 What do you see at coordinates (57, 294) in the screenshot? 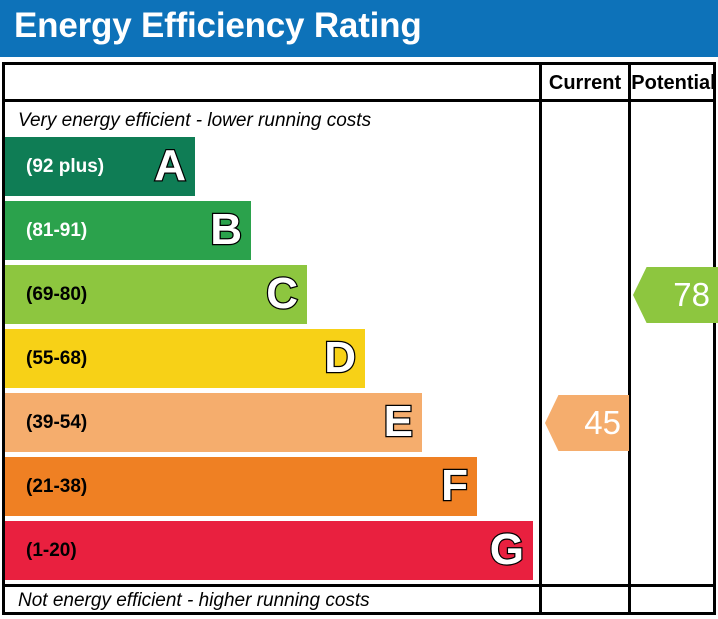
I see `band-range-label: (69-80)` at bounding box center [57, 294].